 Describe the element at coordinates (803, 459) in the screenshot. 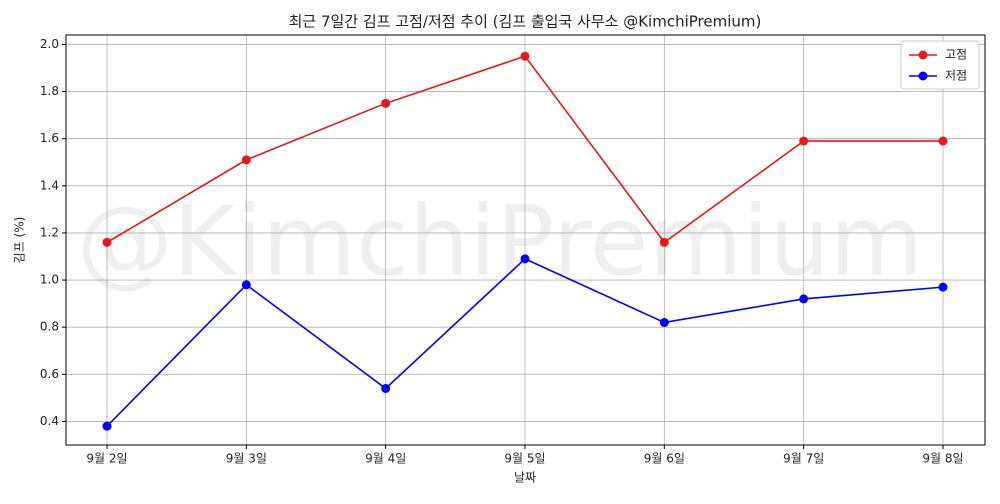

I see `x-tick-label: 9월 7일` at that location.